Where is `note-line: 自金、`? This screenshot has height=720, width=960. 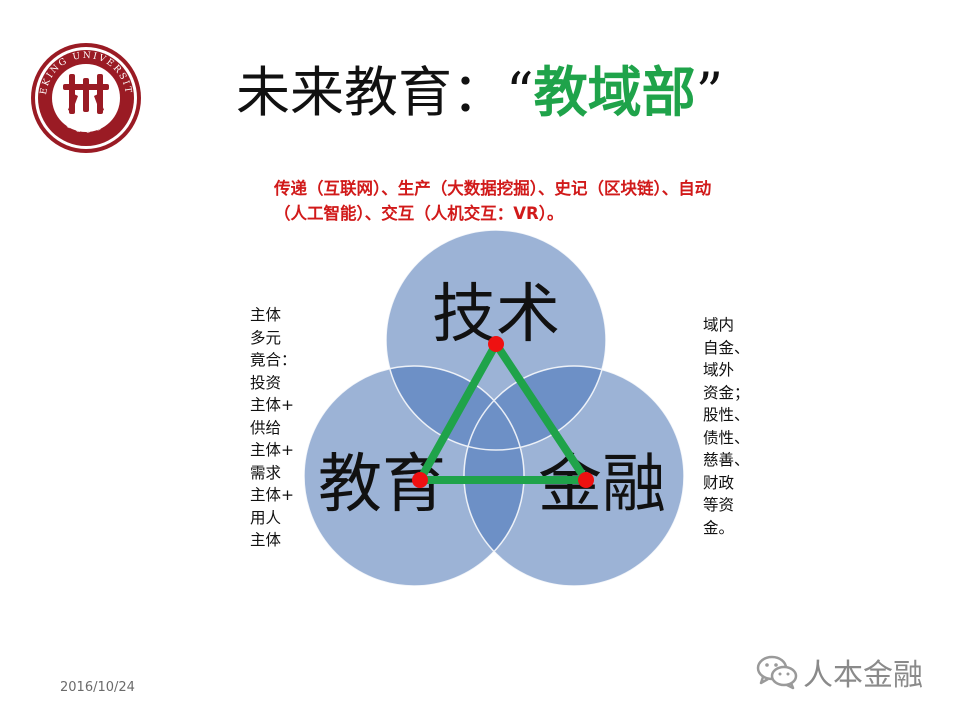 note-line: 自金、 is located at coordinates (726, 347).